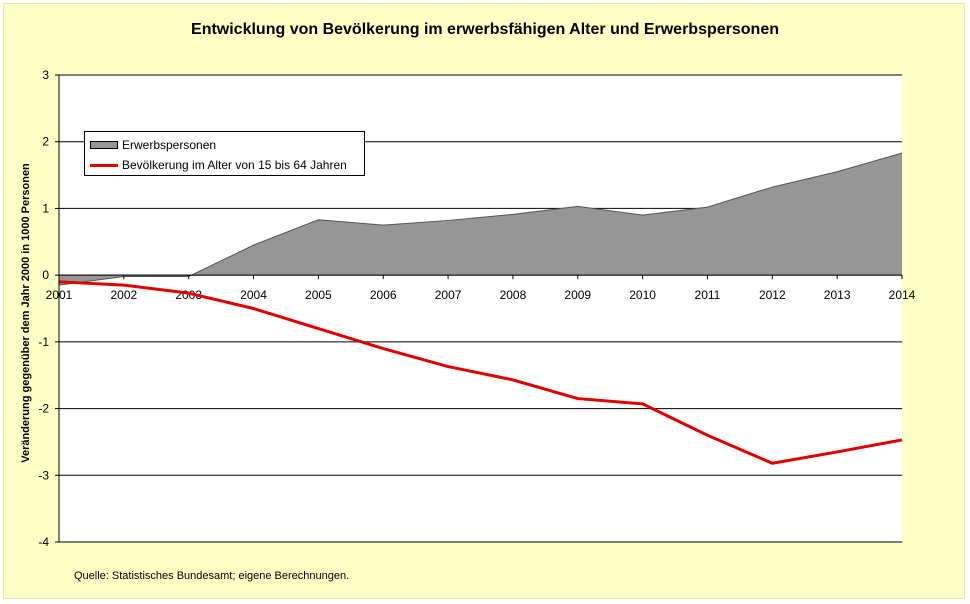 The width and height of the screenshot is (970, 604). Describe the element at coordinates (772, 295) in the screenshot. I see `x-tick-label: 2012` at that location.